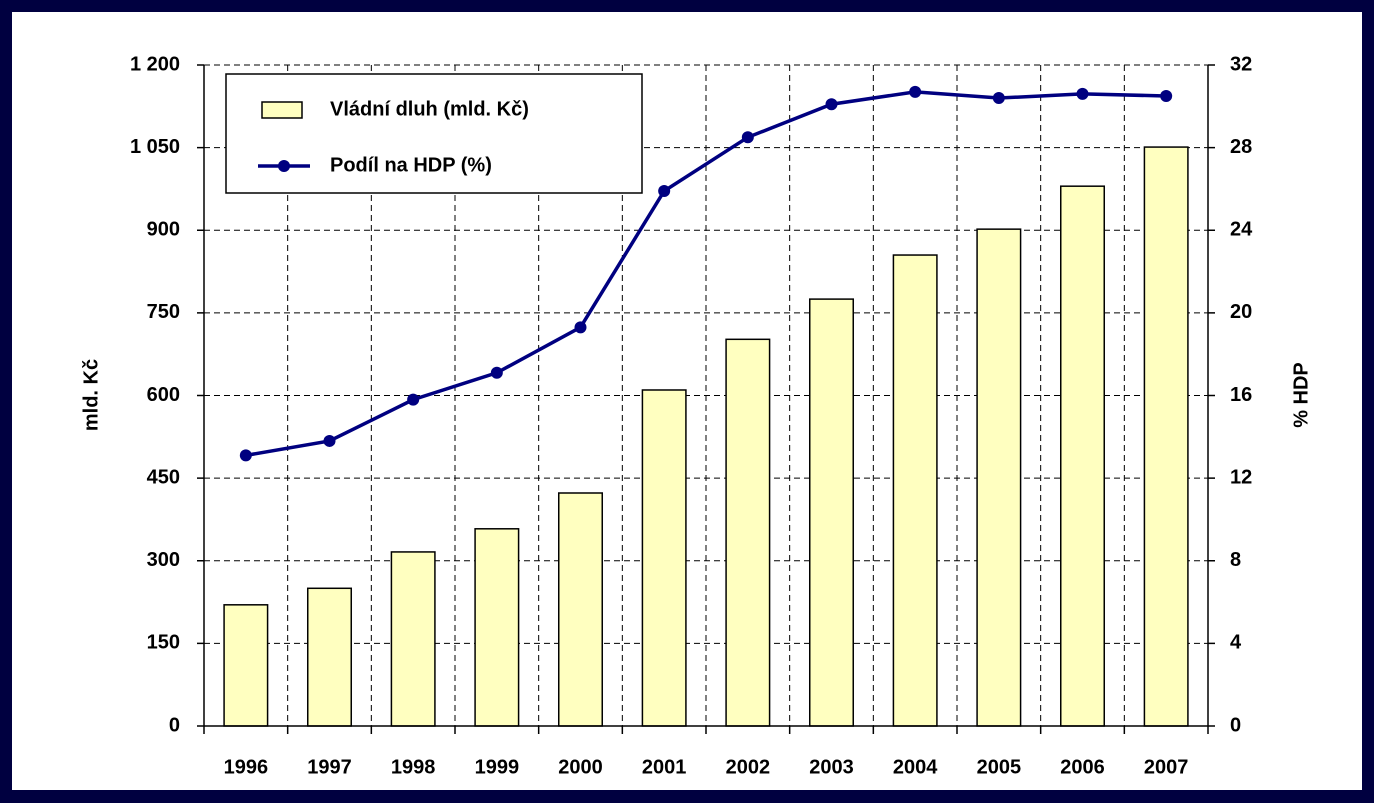 This screenshot has height=803, width=1374. I want to click on x-tick-label: 2004, so click(915, 767).